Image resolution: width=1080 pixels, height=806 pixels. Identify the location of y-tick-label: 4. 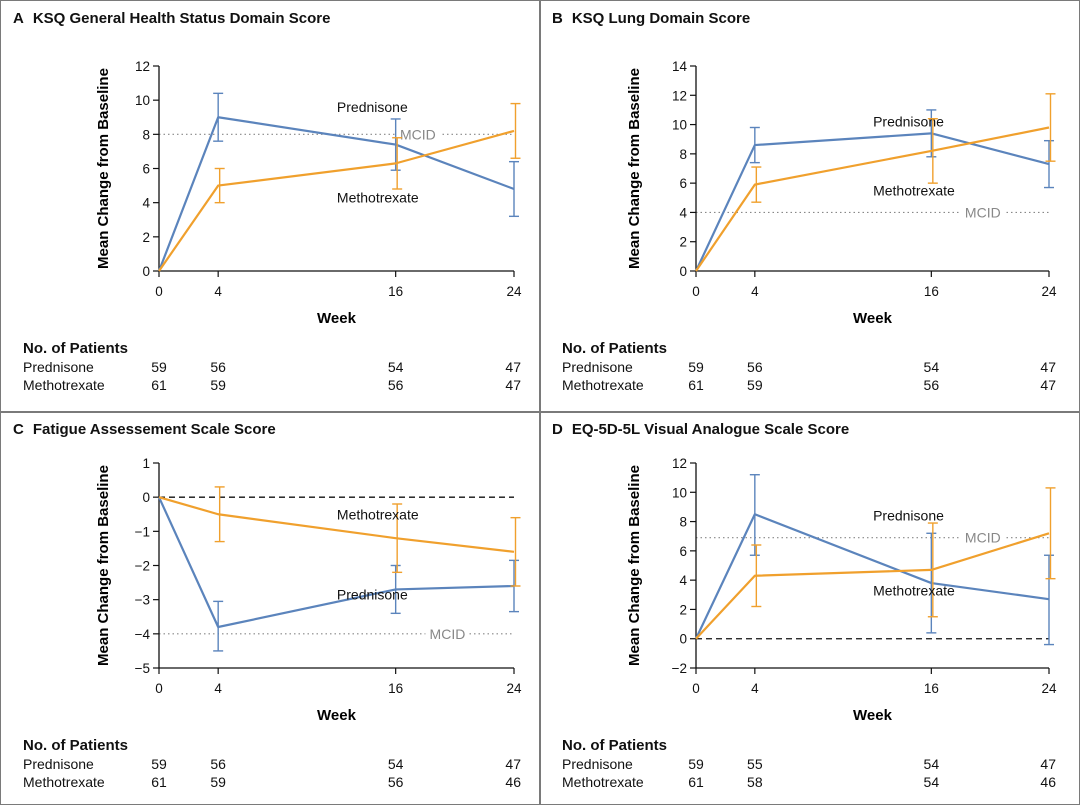
(146, 203).